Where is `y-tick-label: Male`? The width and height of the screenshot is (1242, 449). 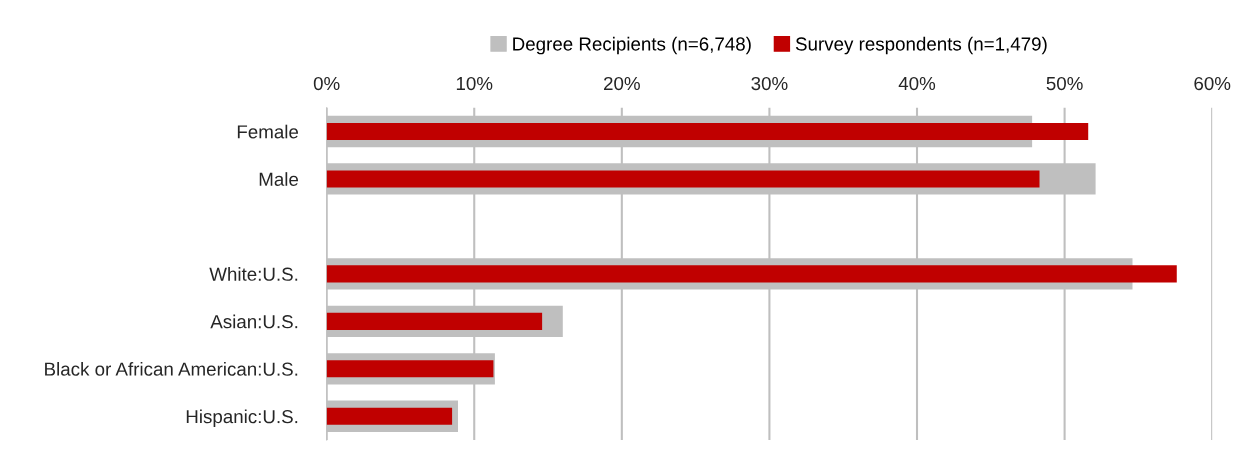
y-tick-label: Male is located at coordinates (279, 179).